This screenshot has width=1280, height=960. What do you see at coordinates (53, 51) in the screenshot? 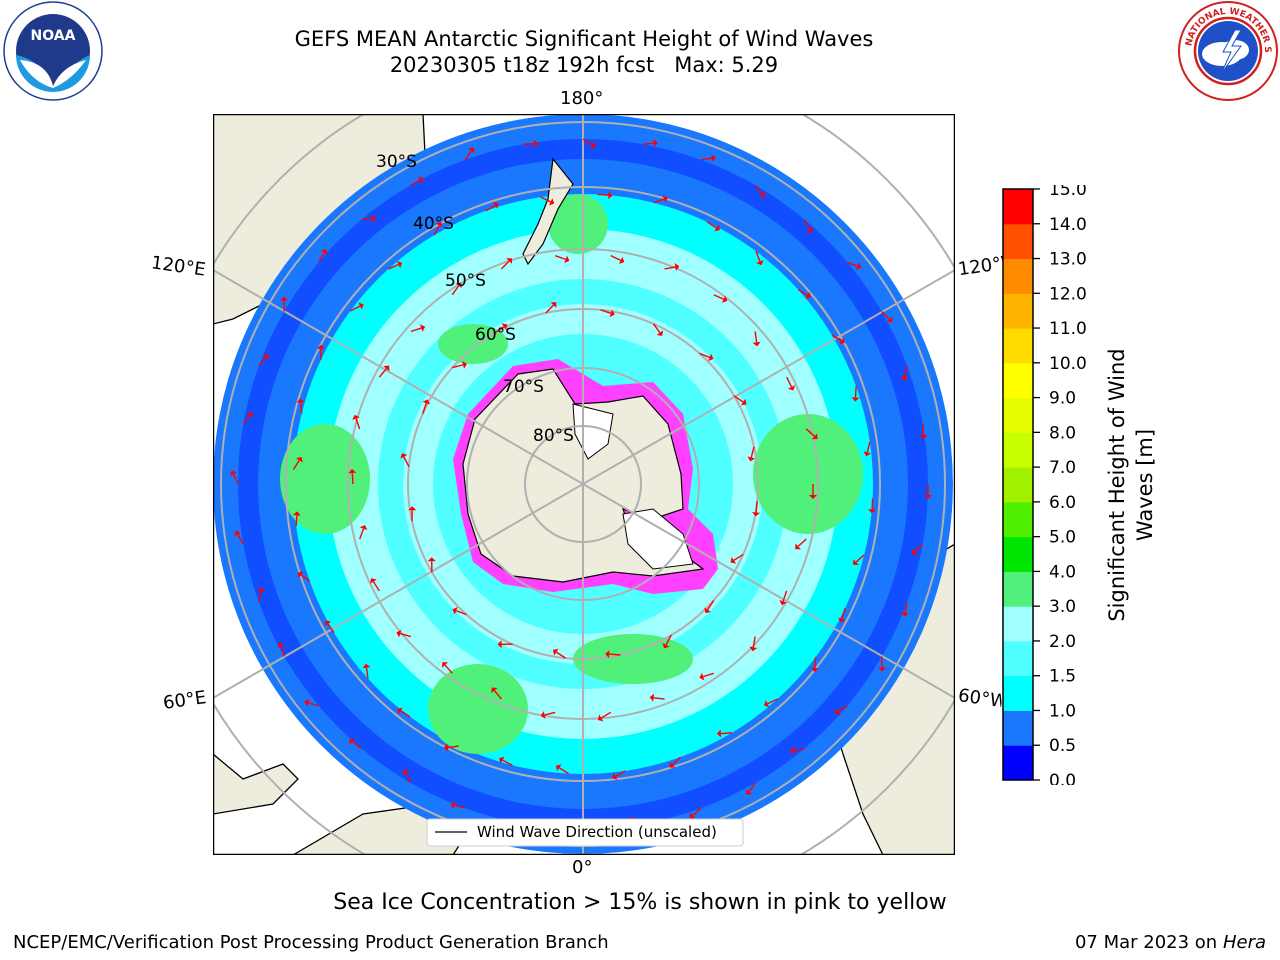
I see `noaa-logo: NOAA` at bounding box center [53, 51].